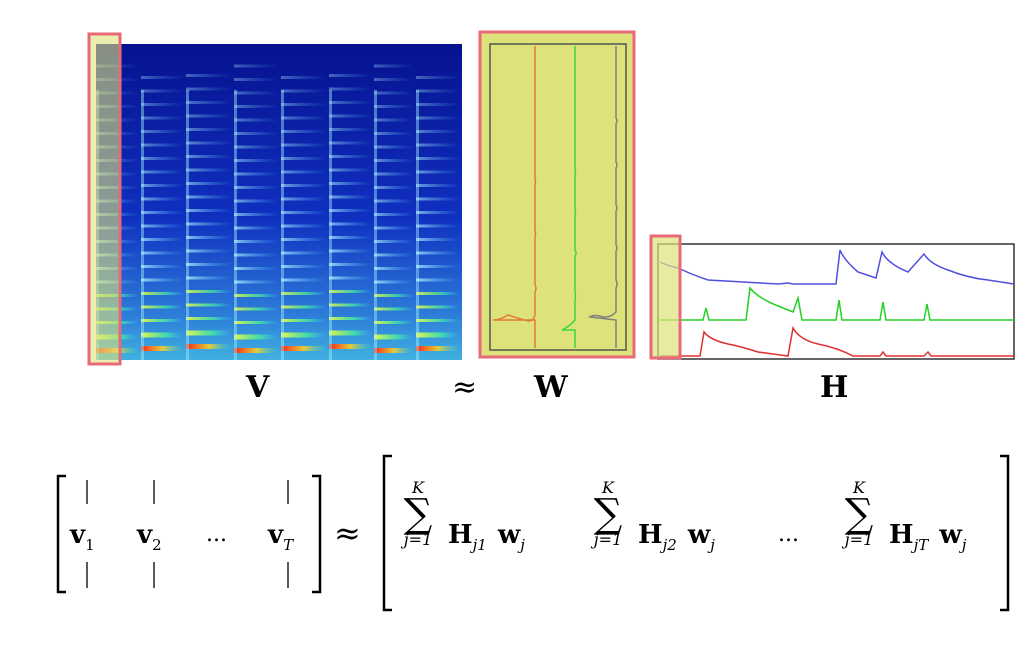  I want to click on lhs-column-vt: vT, so click(280, 537).